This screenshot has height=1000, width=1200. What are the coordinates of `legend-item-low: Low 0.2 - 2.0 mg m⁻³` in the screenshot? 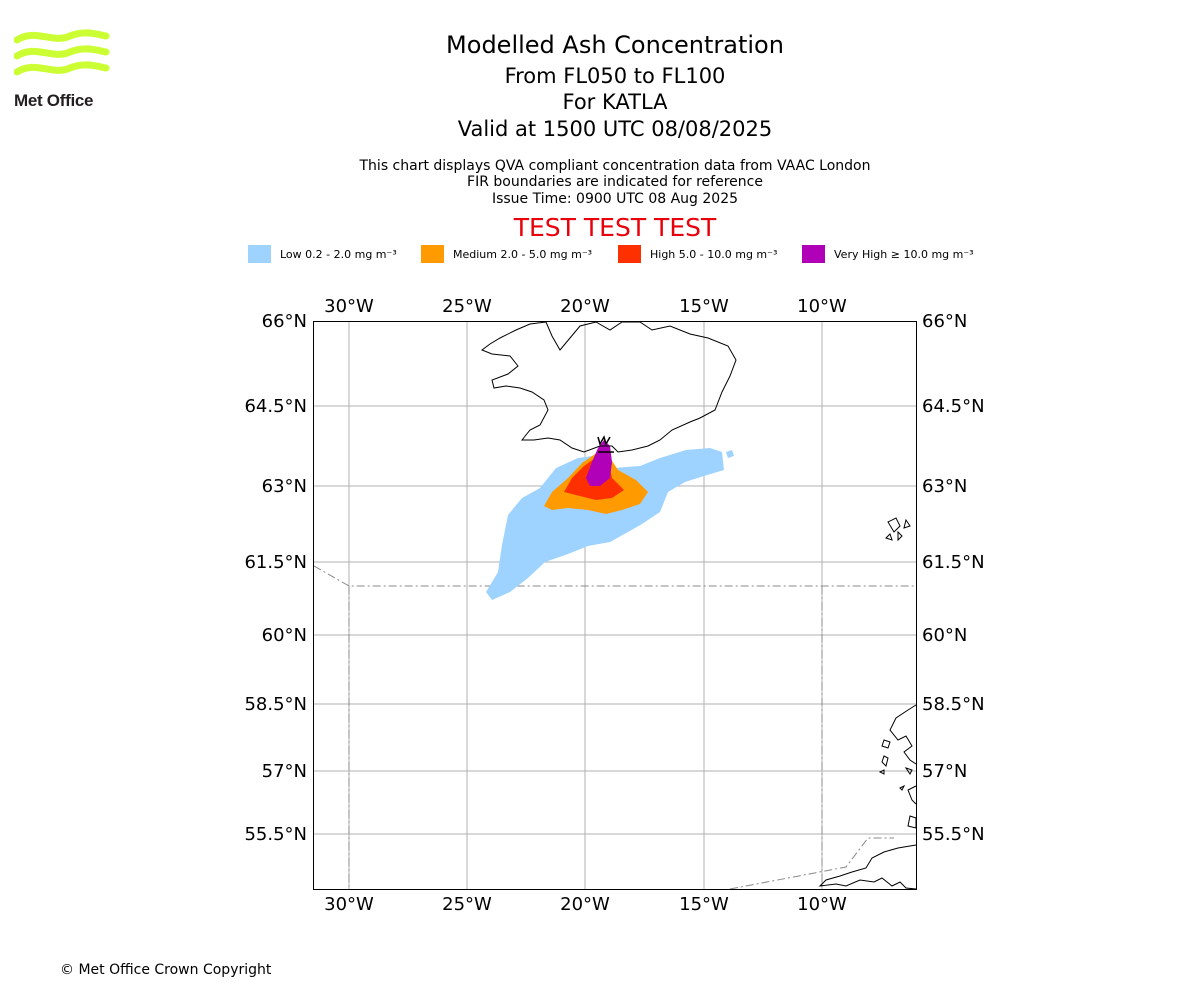 It's located at (322, 254).